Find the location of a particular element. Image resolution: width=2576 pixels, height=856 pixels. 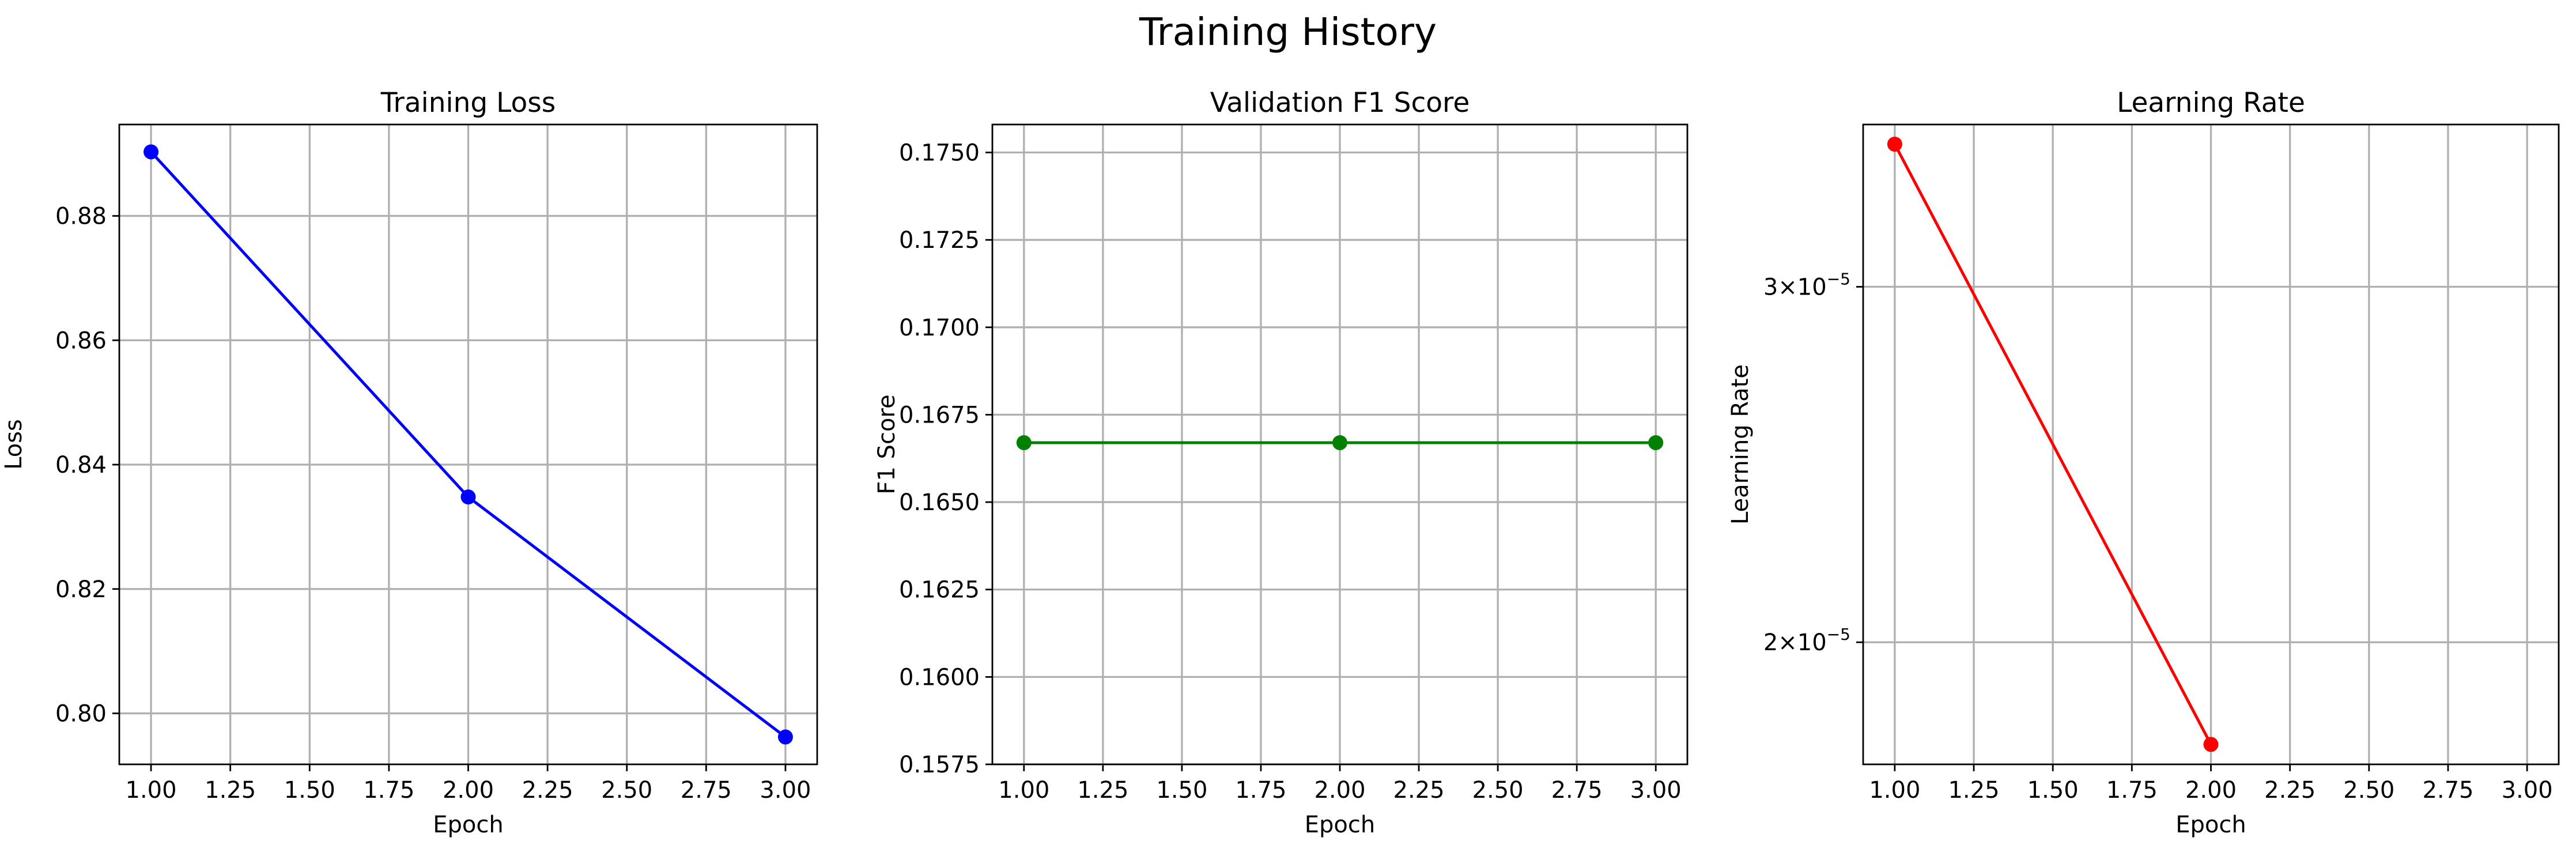

panel-title: Learning Rate is located at coordinates (2211, 103).